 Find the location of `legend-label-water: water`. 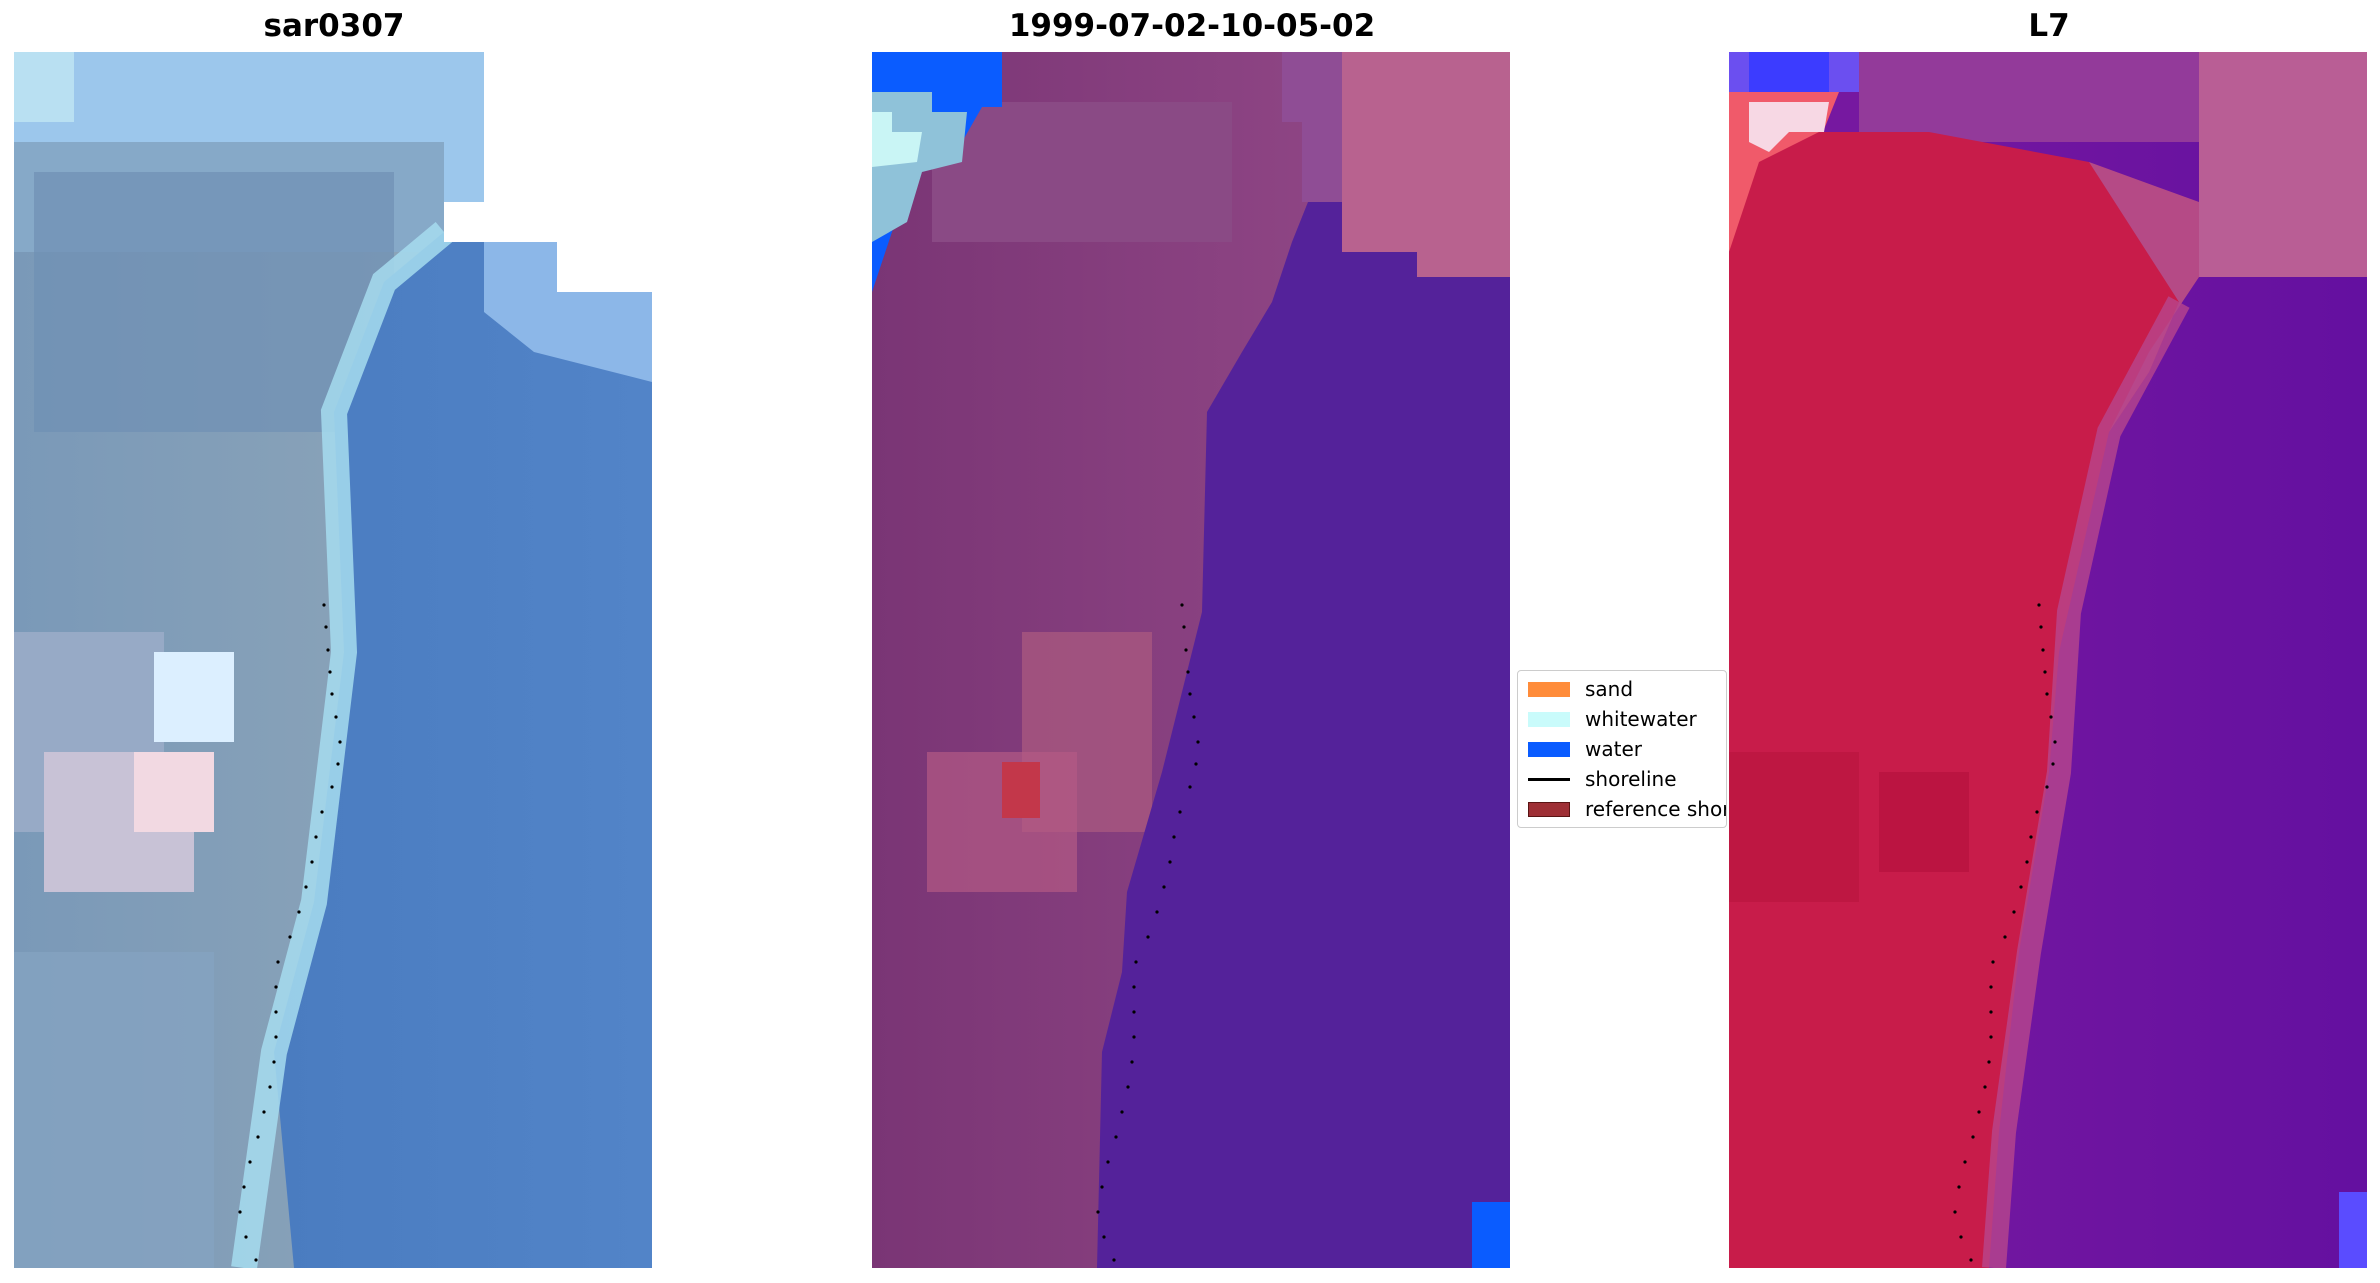

legend-label-water: water is located at coordinates (1613, 749).